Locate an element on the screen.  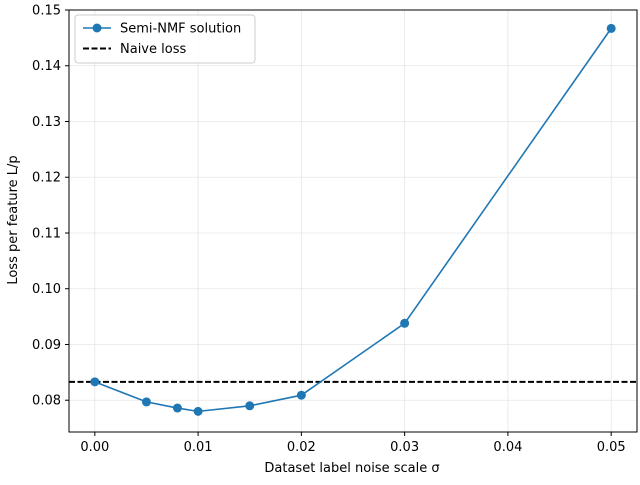
legend: Semi-NMF solution Naive loss is located at coordinates (165, 39).